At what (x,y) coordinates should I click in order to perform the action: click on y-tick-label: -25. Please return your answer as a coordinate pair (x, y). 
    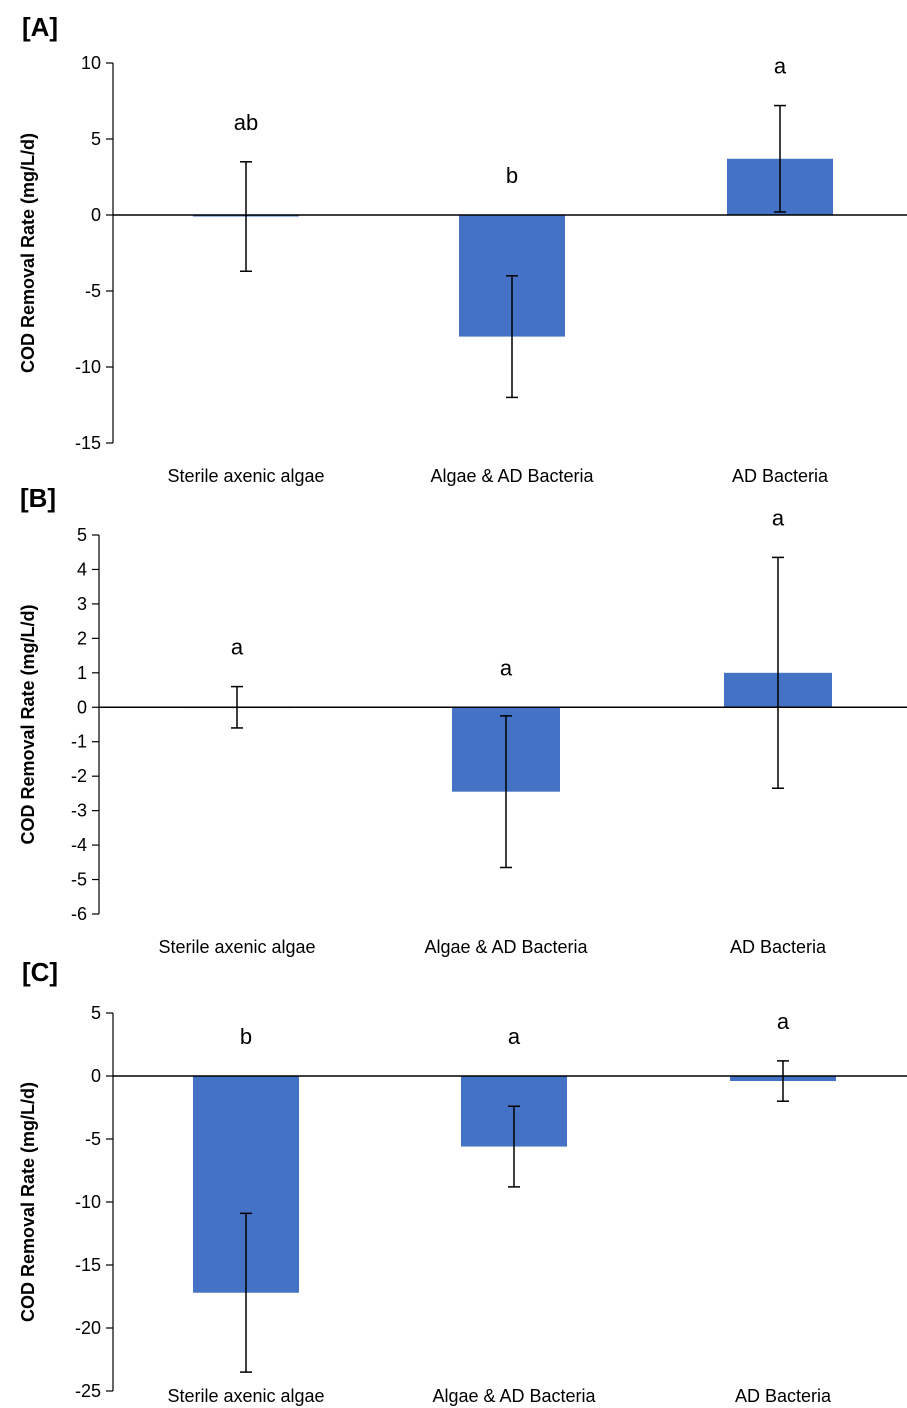
    Looking at the image, I should click on (88, 1391).